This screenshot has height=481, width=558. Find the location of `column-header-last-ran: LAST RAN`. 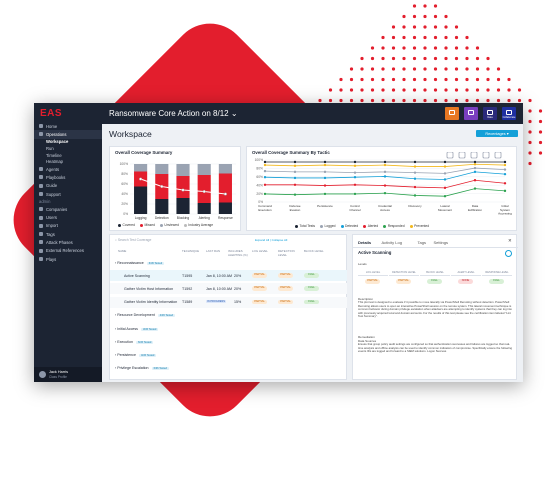

column-header-last-ran: LAST RAN is located at coordinates (213, 251).